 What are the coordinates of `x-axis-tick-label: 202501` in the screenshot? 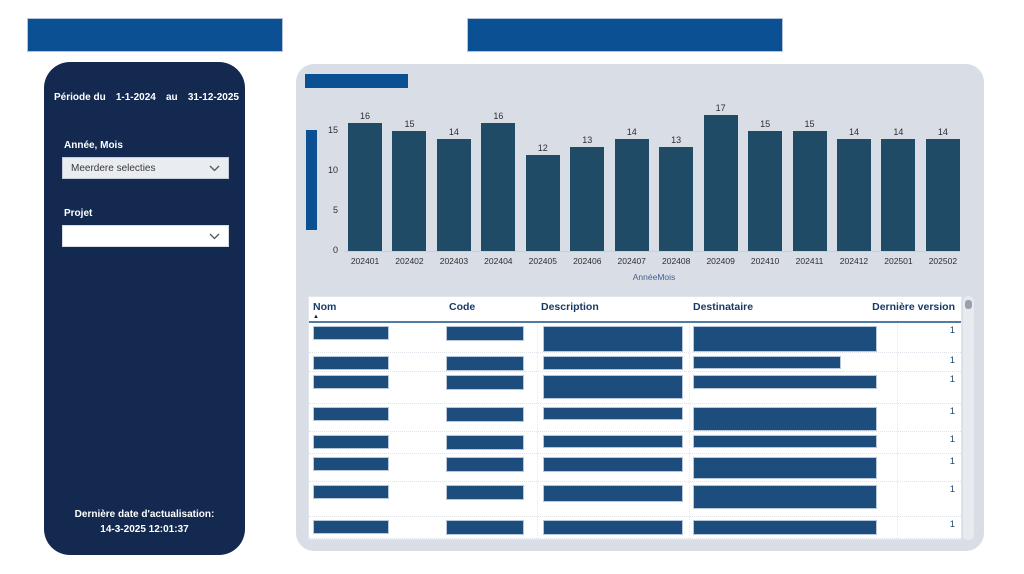 It's located at (898, 261).